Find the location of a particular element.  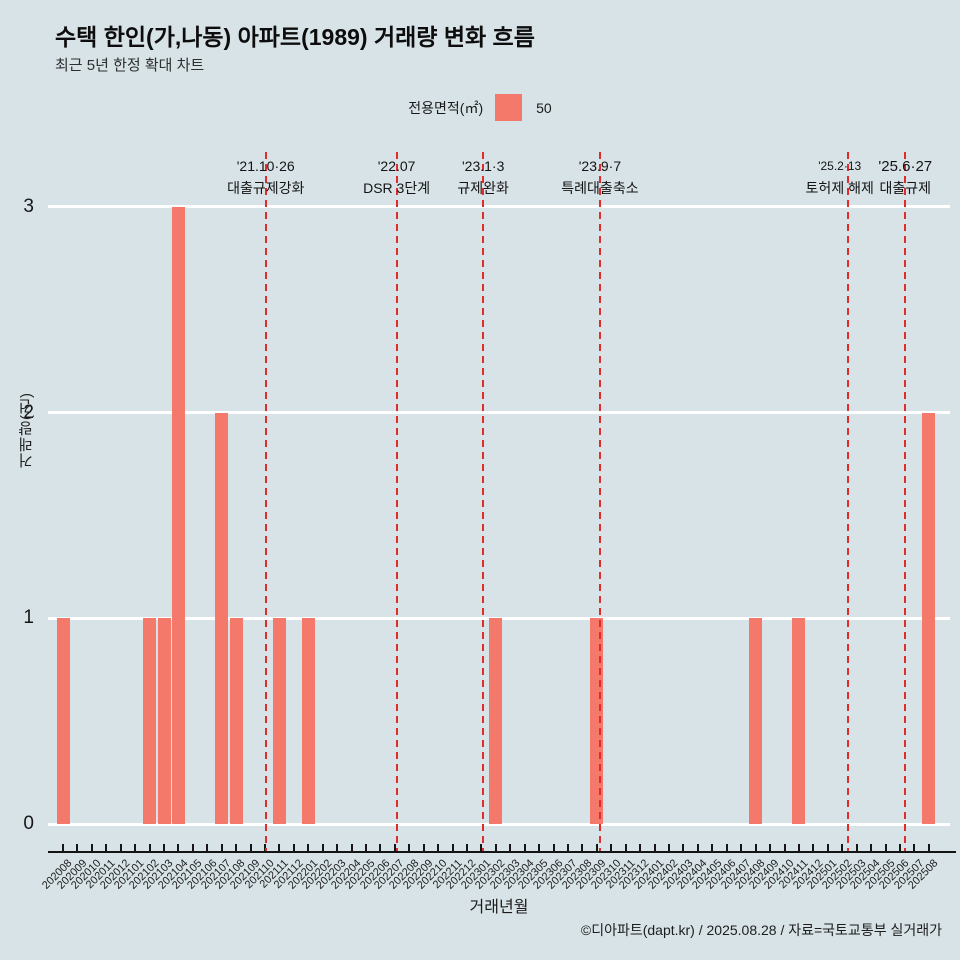

event-label: 규제완화 is located at coordinates (483, 188).